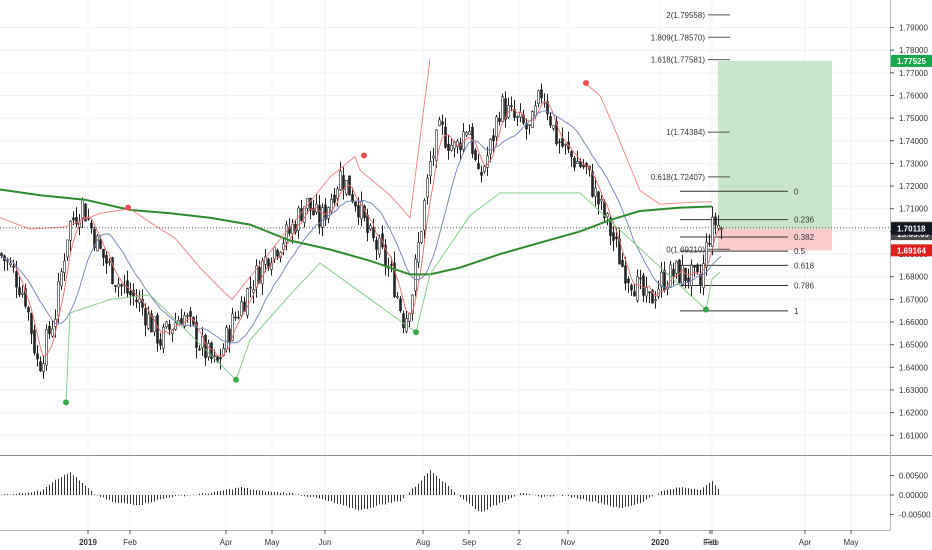  Describe the element at coordinates (913, 476) in the screenshot. I see `osc-tick-label: 0.00500` at that location.